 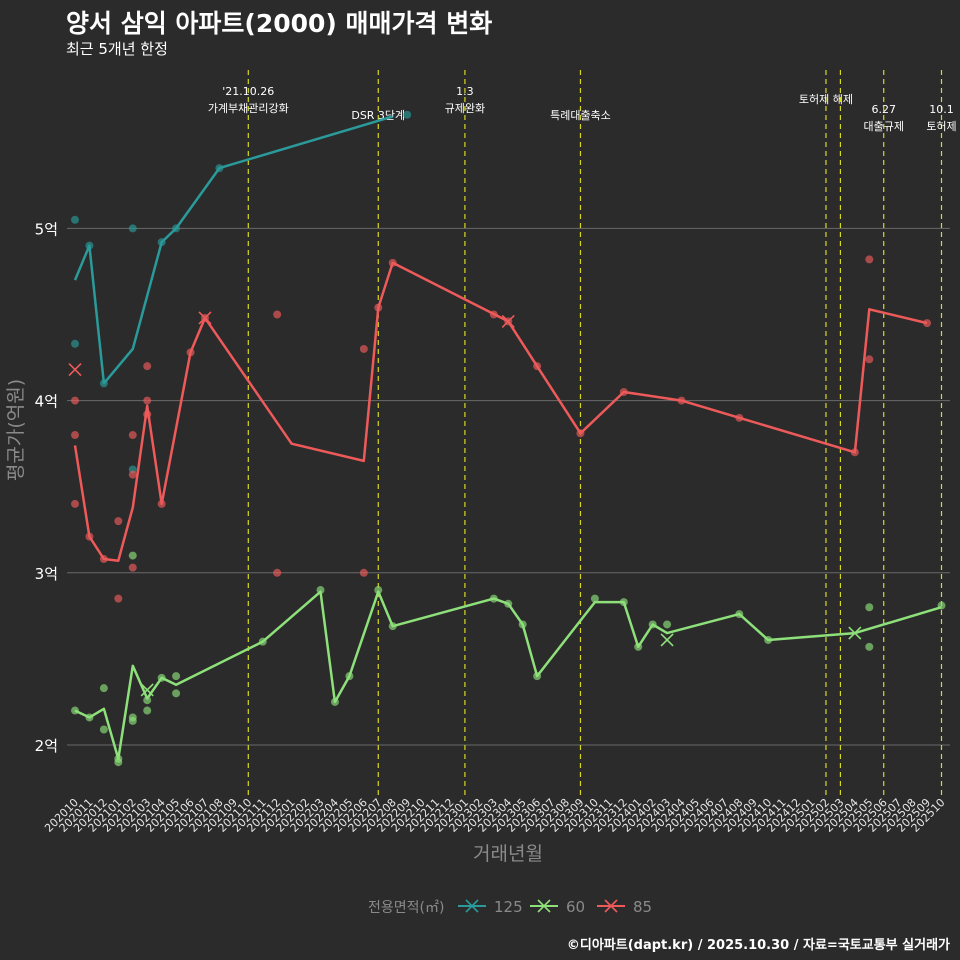 I want to click on event-label: 토허제, so click(x=941, y=126).